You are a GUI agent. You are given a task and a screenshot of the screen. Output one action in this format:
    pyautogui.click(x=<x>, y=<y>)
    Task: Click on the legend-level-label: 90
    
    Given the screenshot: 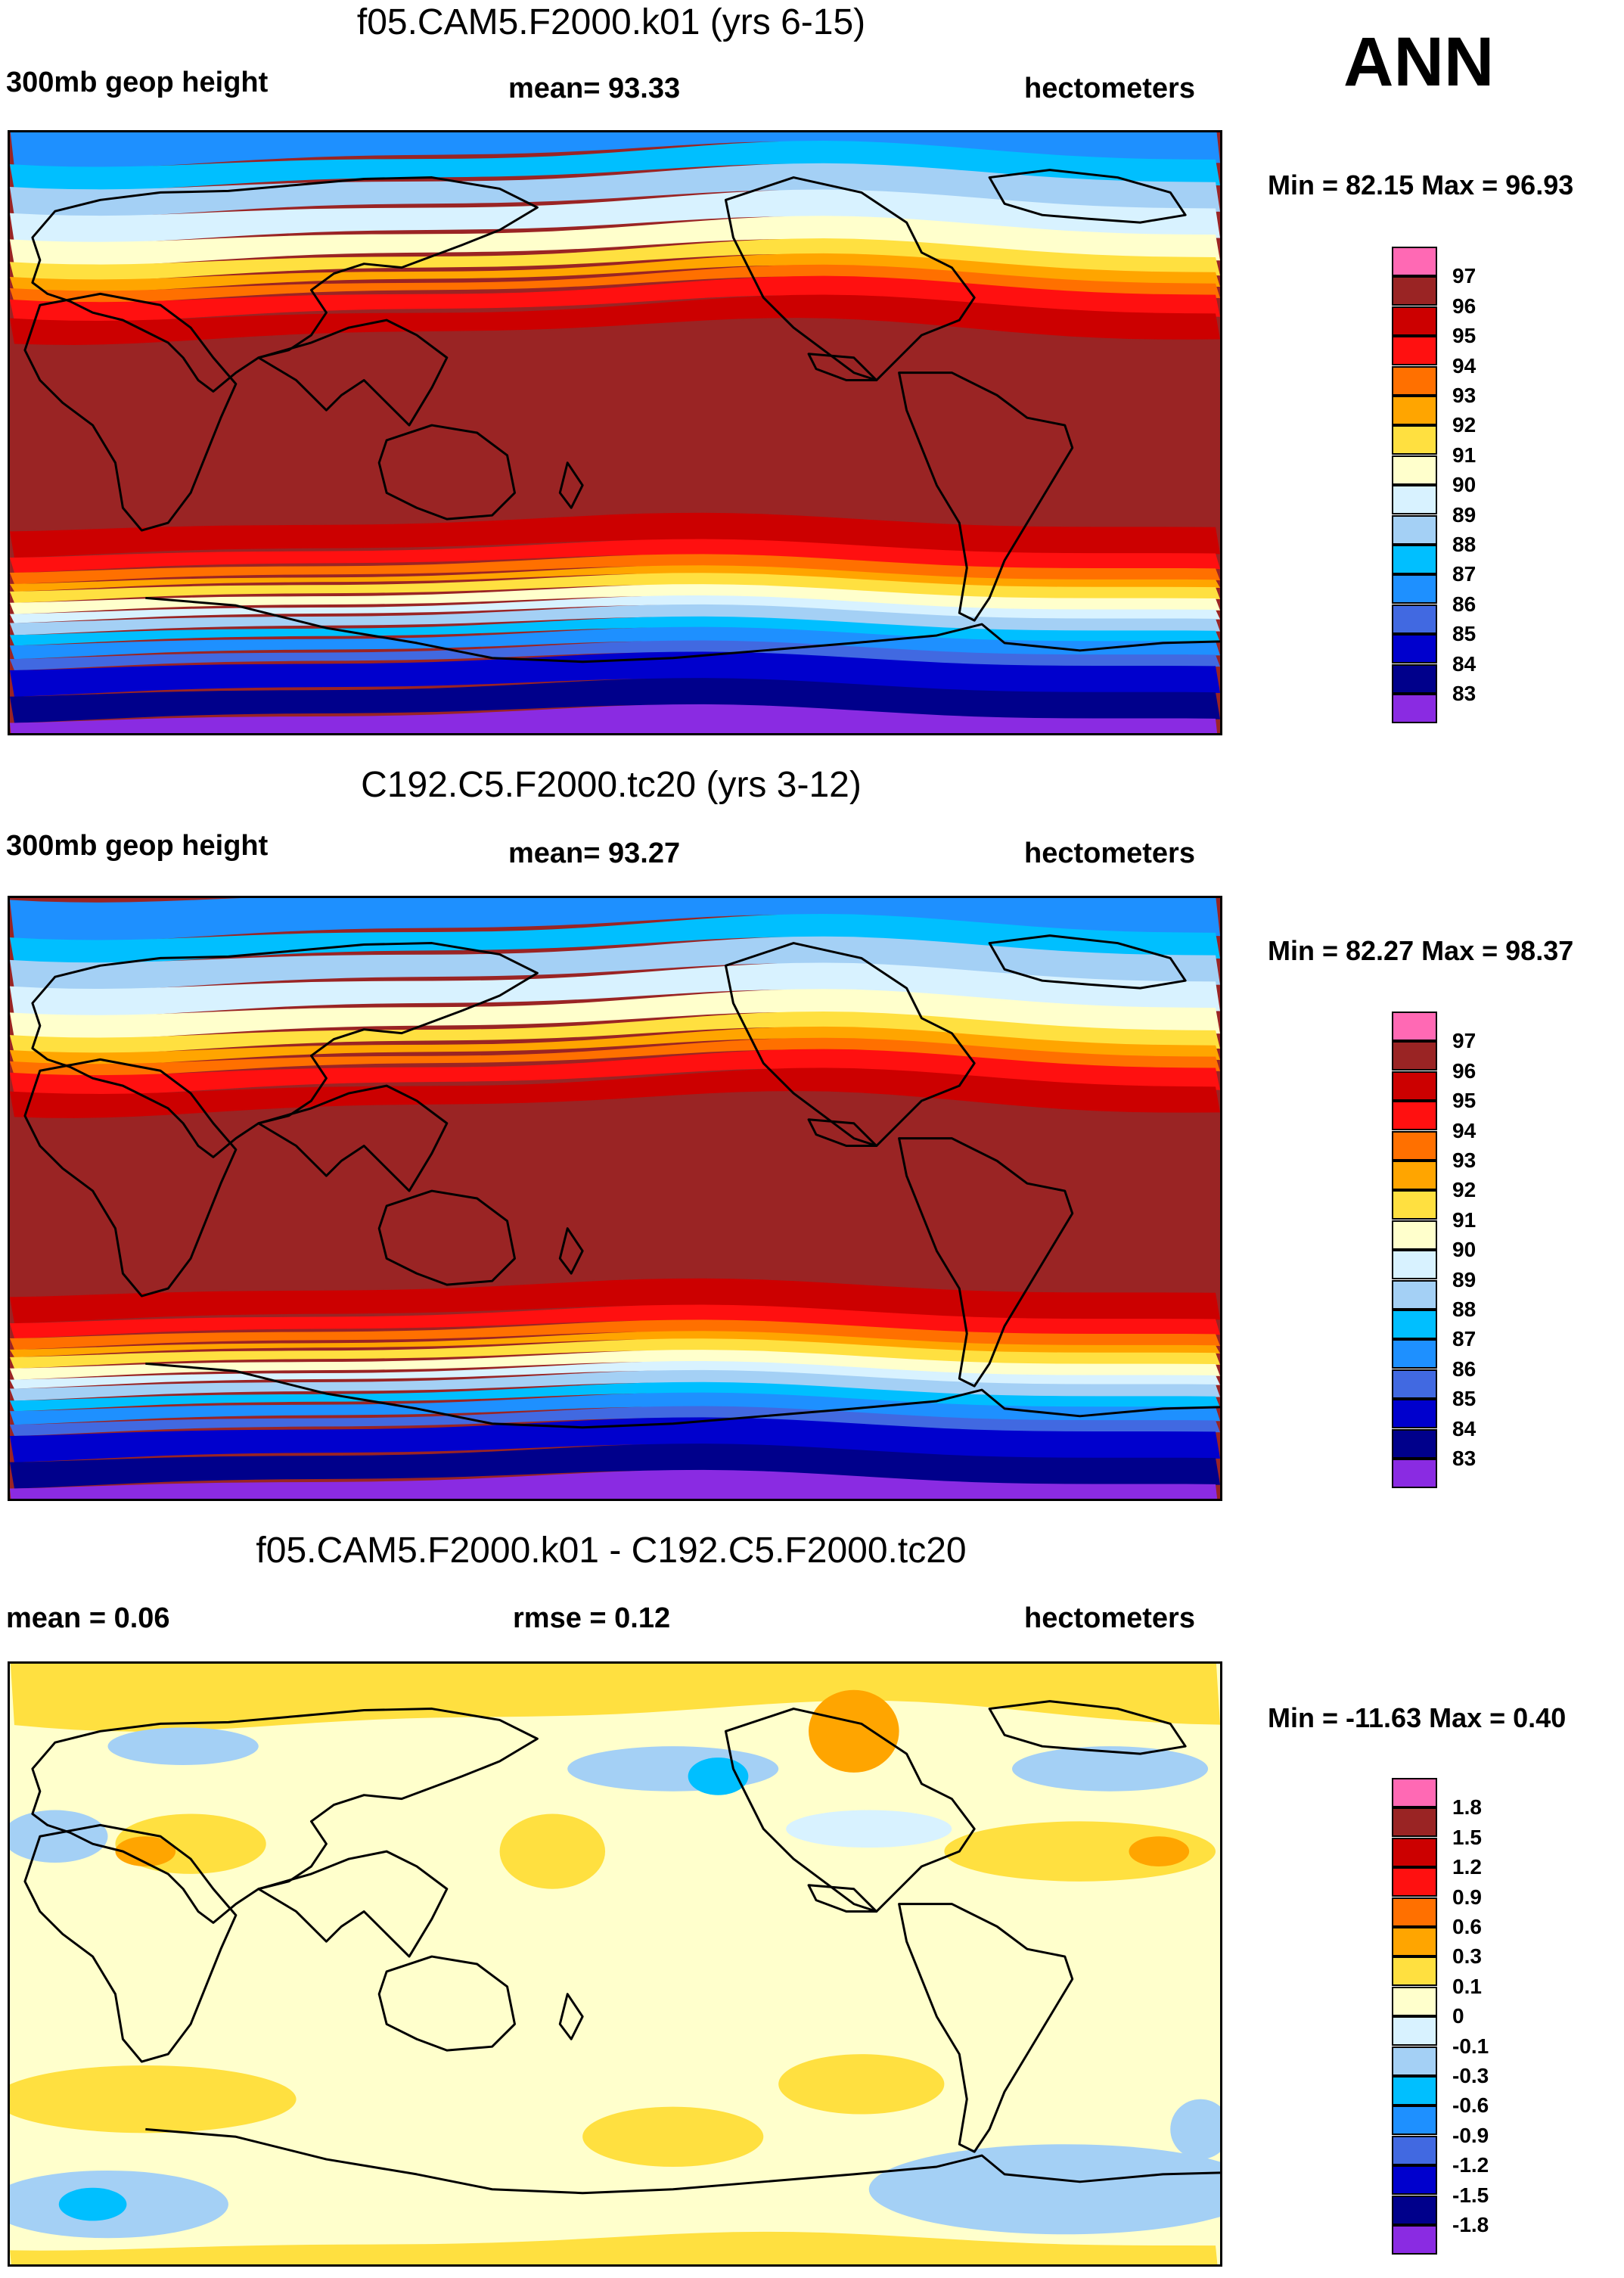 What is the action you would take?
    pyautogui.click(x=1464, y=1250)
    